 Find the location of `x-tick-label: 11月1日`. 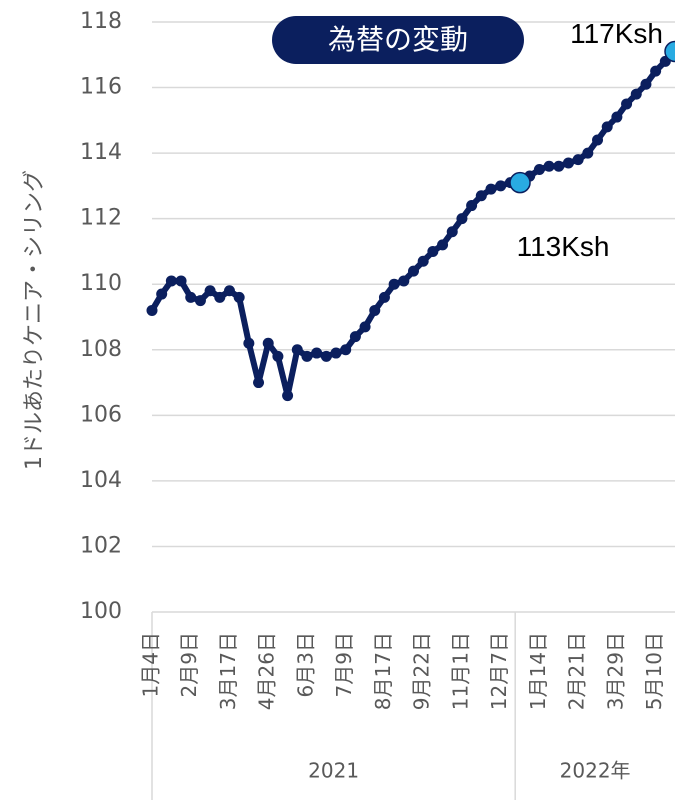

x-tick-label: 11月1日 is located at coordinates (460, 671).